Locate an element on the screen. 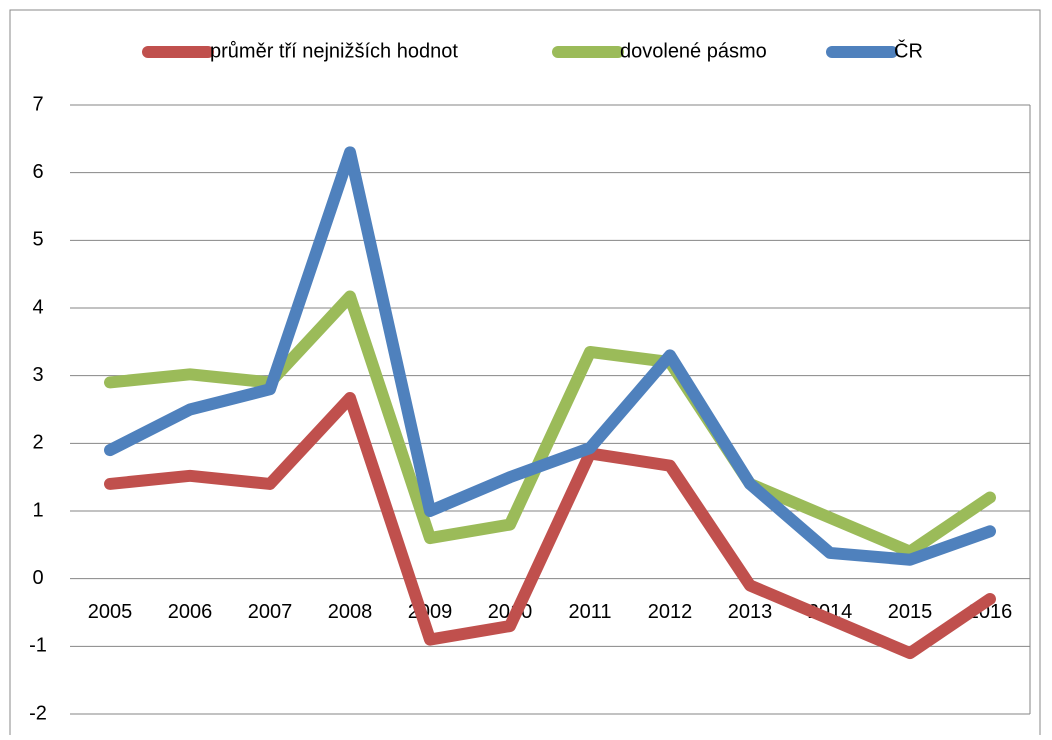 This screenshot has height=740, width=1052. y-tick-label: 4 is located at coordinates (37, 307).